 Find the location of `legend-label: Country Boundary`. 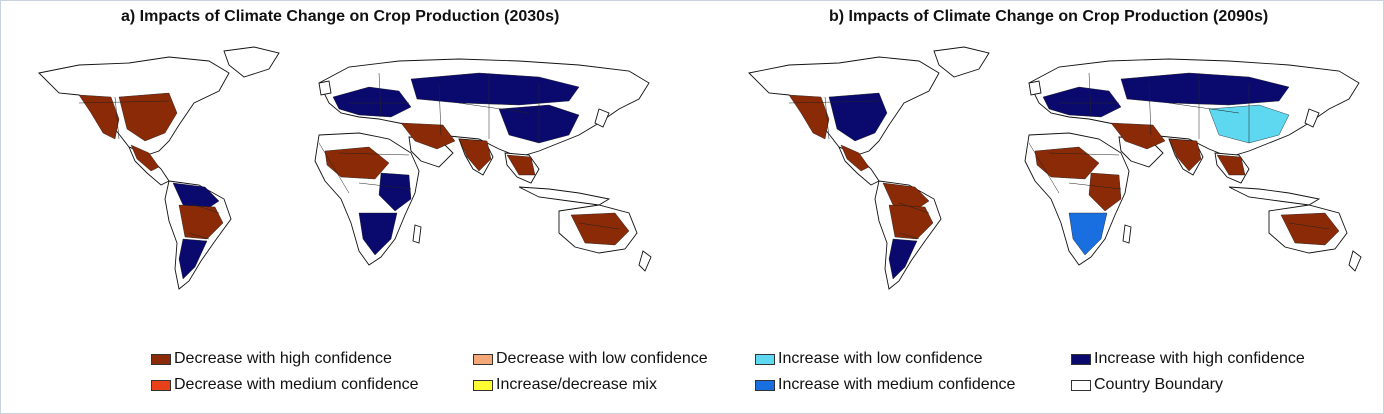

legend-label: Country Boundary is located at coordinates (1158, 384).